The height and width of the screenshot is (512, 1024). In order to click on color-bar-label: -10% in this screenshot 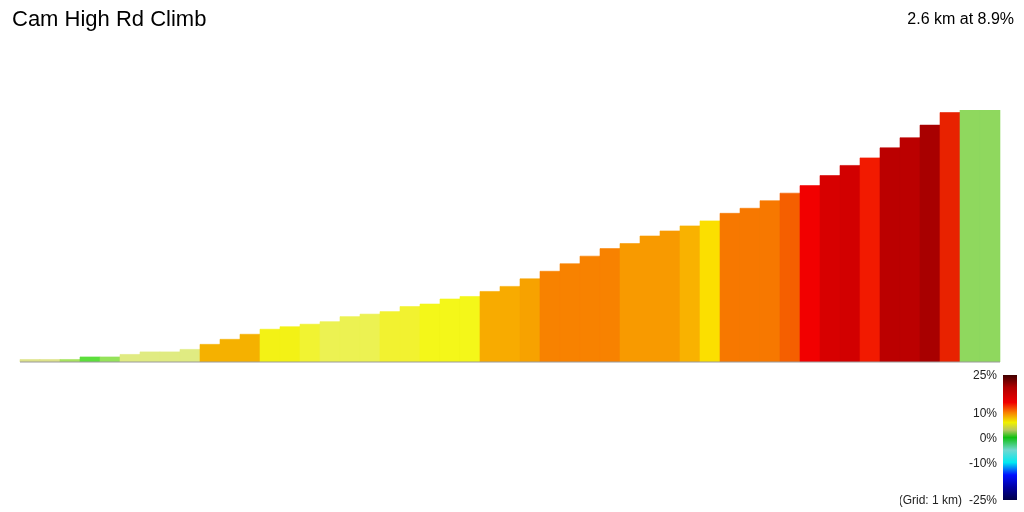, I will do `click(983, 462)`.